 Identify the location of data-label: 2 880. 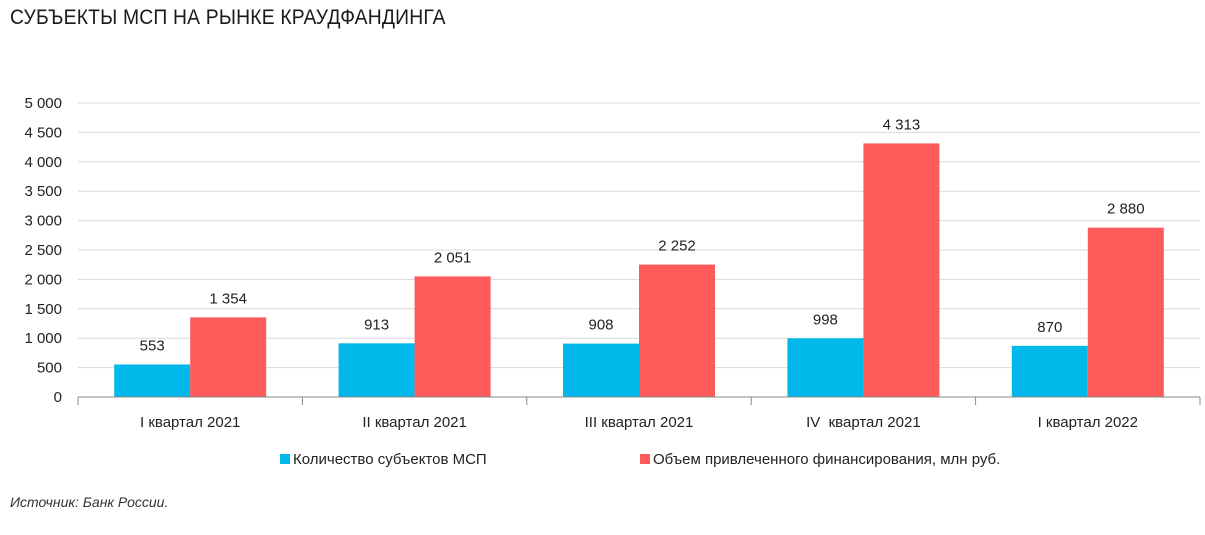
(1126, 209).